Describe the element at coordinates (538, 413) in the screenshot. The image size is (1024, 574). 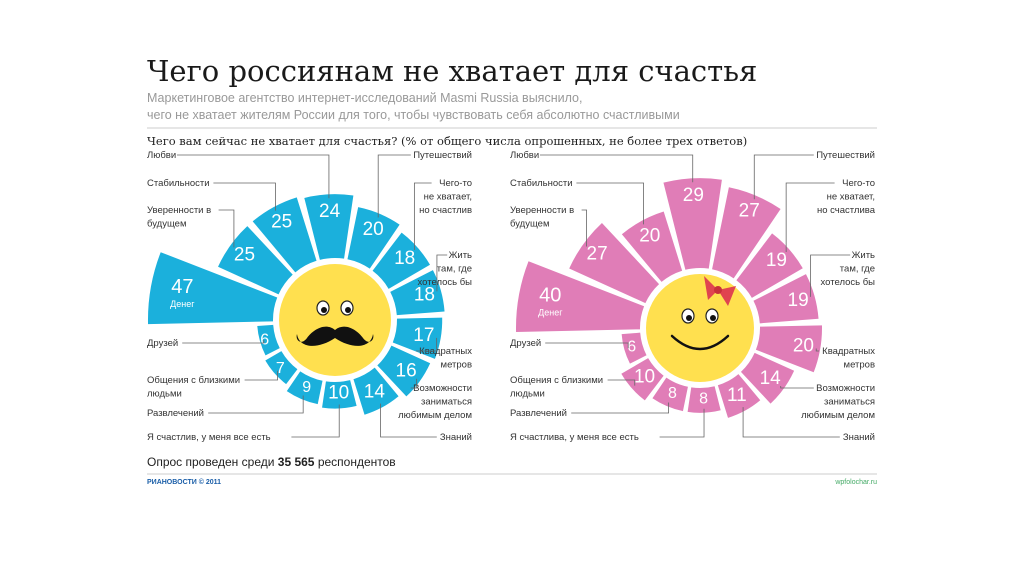
I see `category-label: Развлечений` at that location.